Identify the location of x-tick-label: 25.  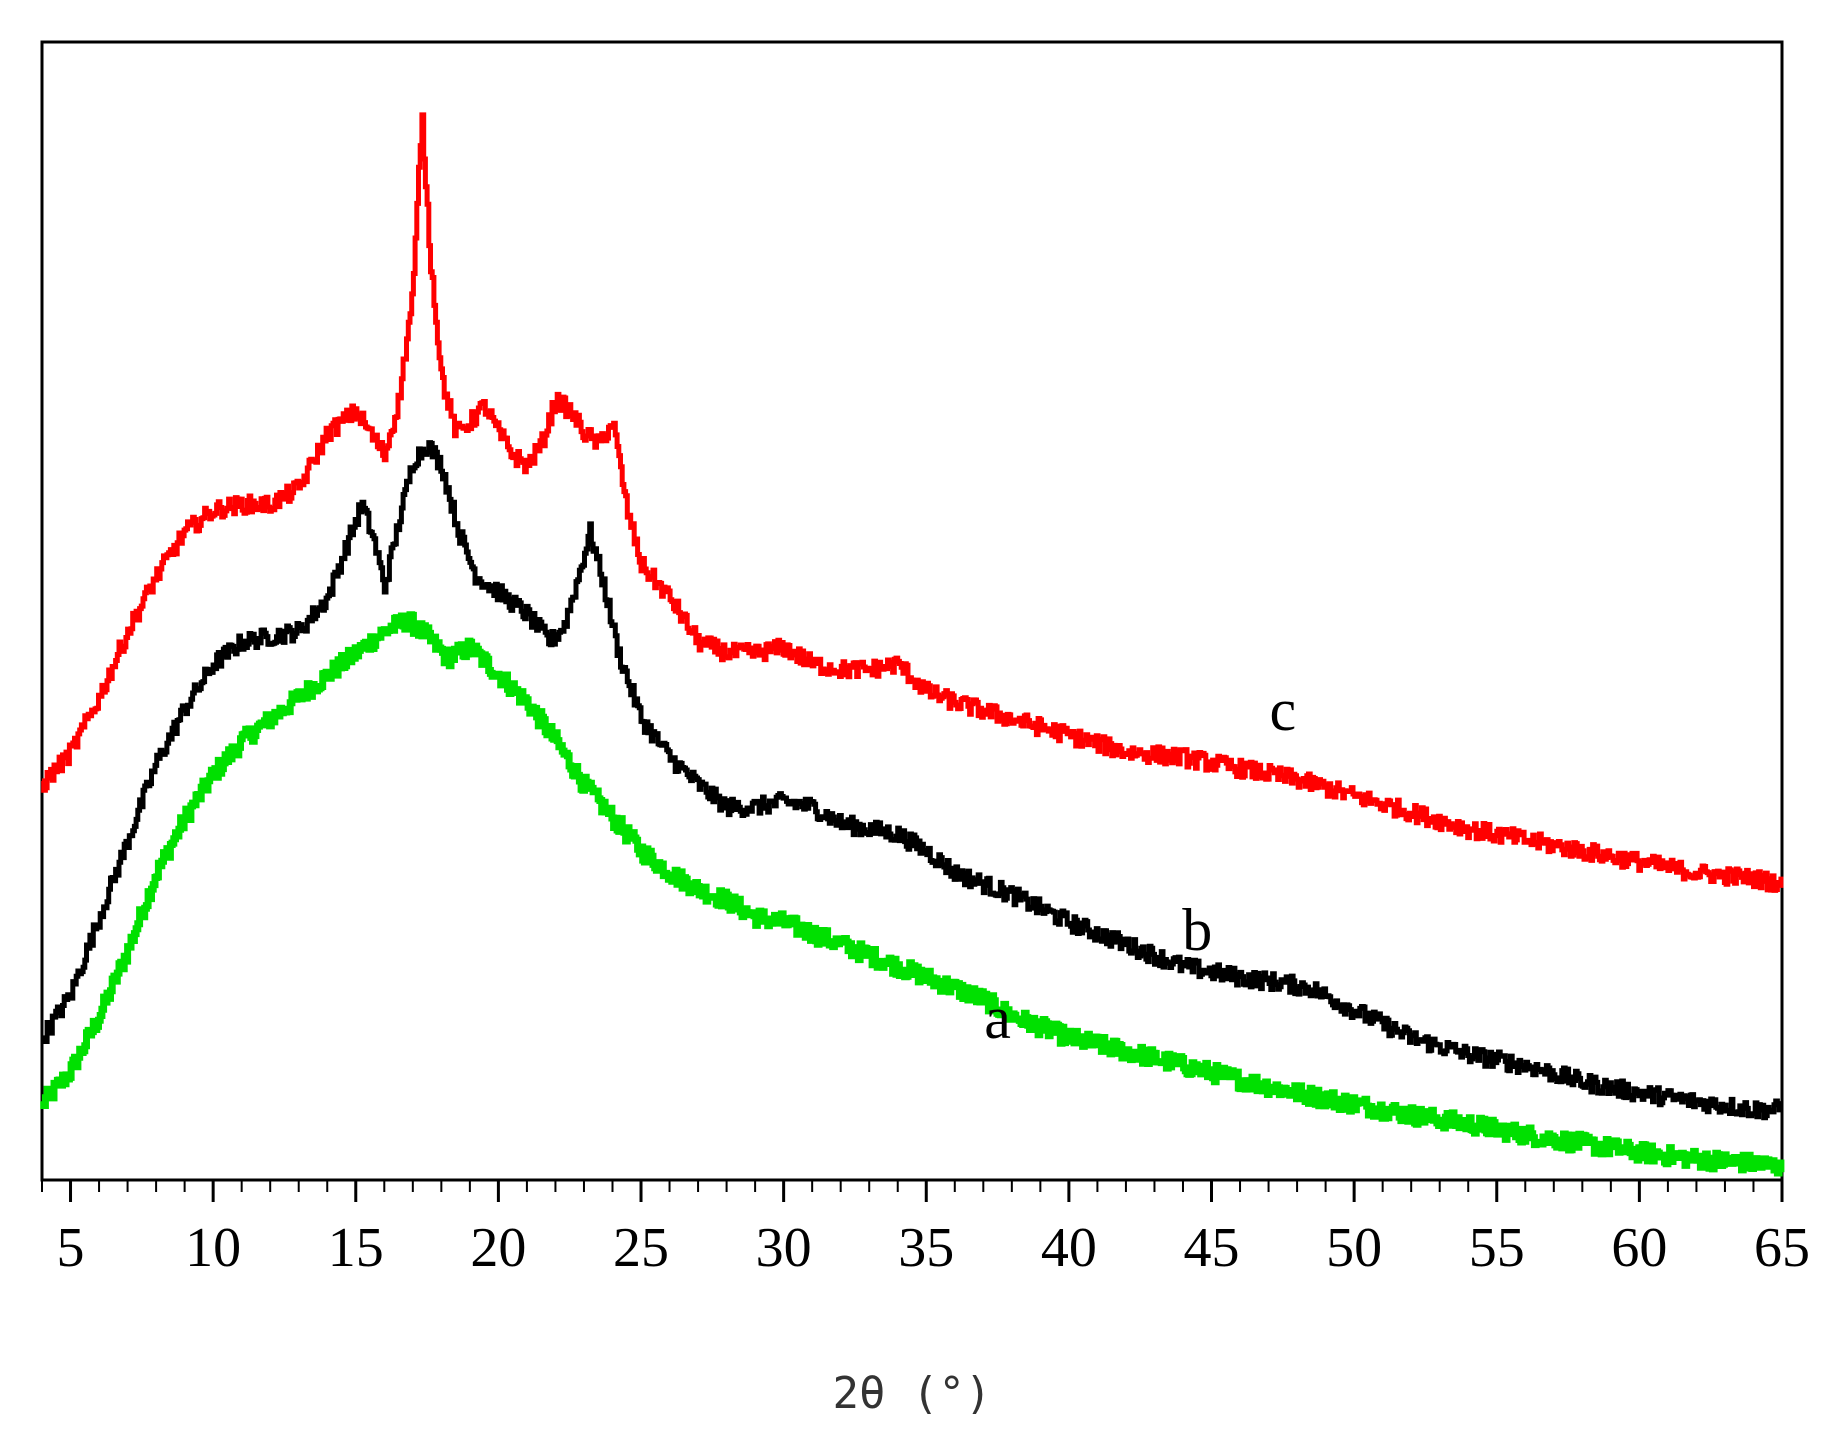
(641, 1248).